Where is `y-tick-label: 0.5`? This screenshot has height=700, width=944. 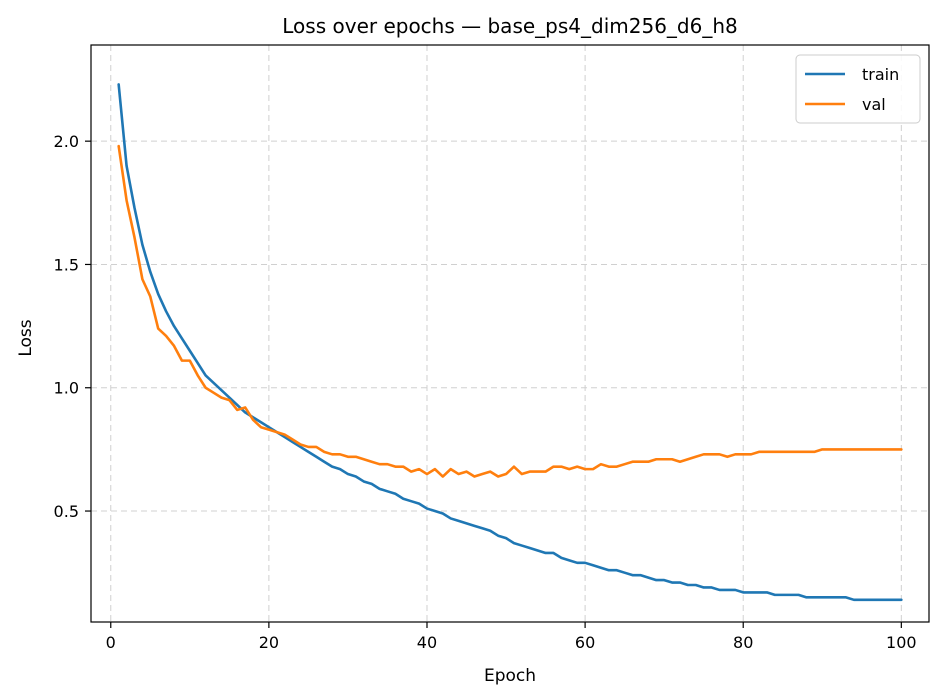 y-tick-label: 0.5 is located at coordinates (66, 511).